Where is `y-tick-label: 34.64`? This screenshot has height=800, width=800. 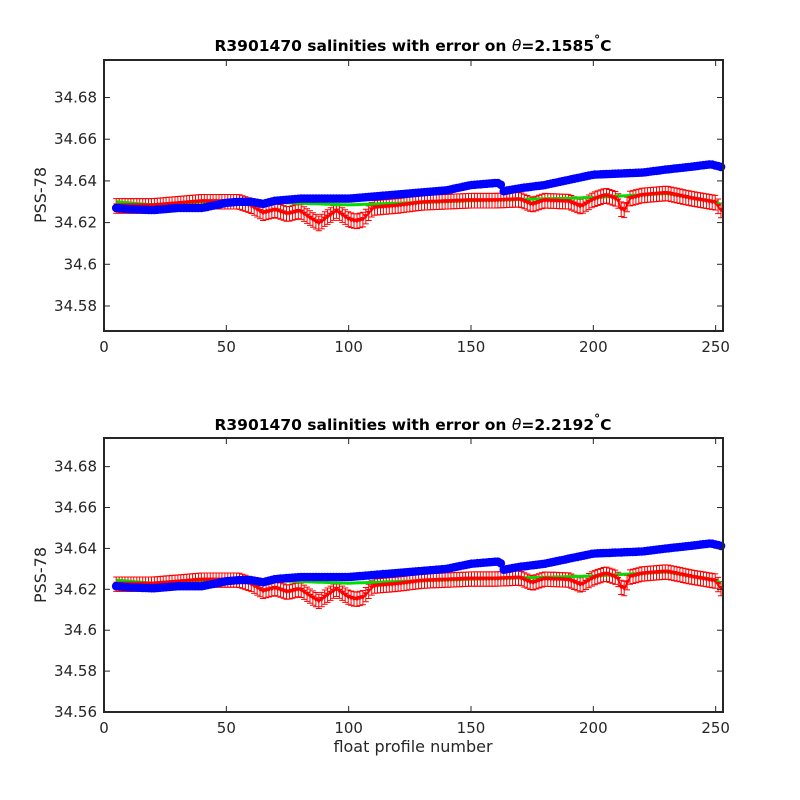
y-tick-label: 34.64 is located at coordinates (75, 181).